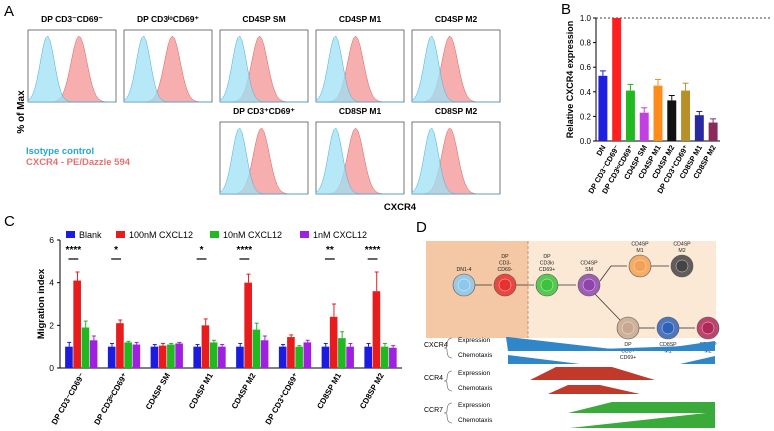 The width and height of the screenshot is (774, 431). I want to click on histogram-title: CD4SP SM, so click(263, 19).